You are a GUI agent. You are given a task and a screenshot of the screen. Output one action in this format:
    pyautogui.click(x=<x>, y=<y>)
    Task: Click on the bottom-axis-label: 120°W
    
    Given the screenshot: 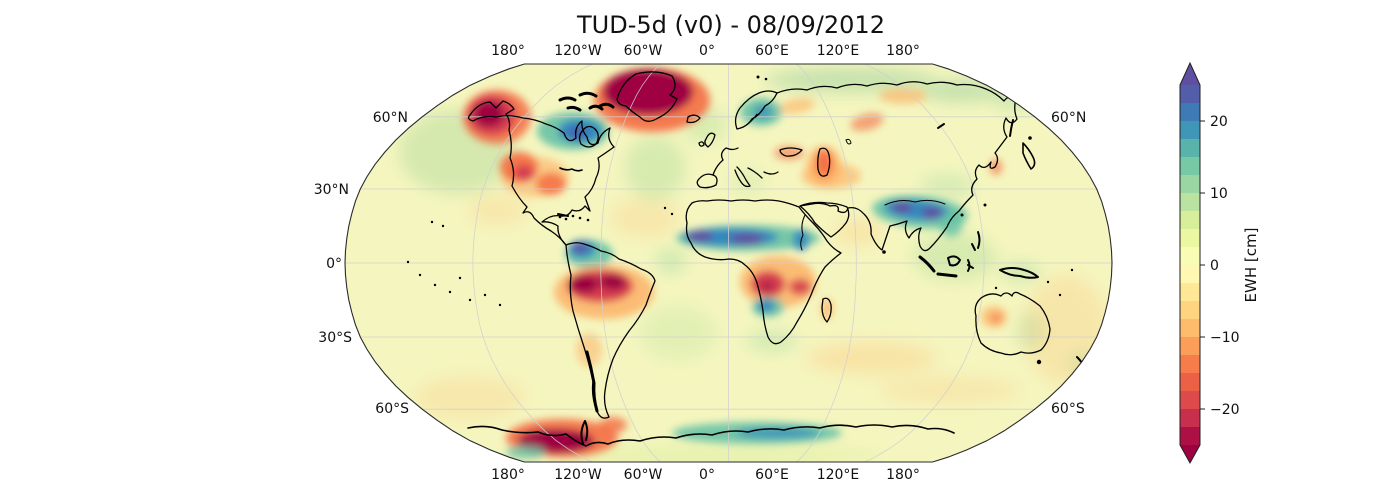 What is the action you would take?
    pyautogui.click(x=578, y=475)
    